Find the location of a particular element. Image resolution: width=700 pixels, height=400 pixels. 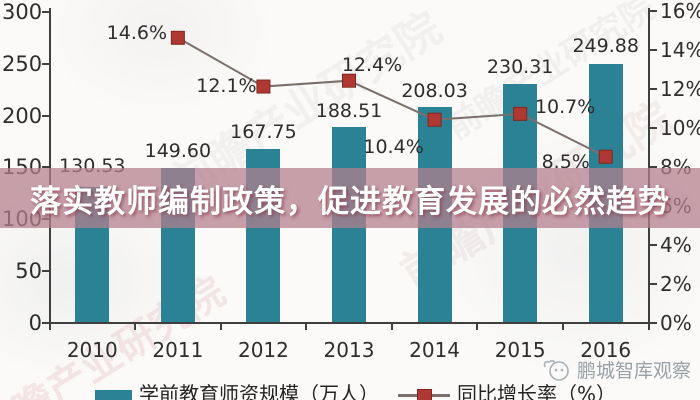

bar-value-label: 188.51 is located at coordinates (349, 111).